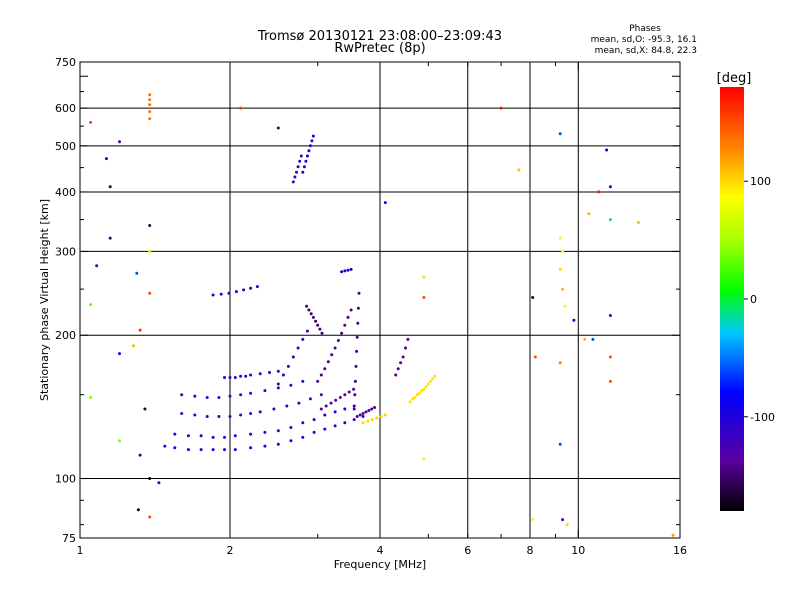 The image size is (800, 604). I want to click on y-tick-label: 200, so click(65, 335).